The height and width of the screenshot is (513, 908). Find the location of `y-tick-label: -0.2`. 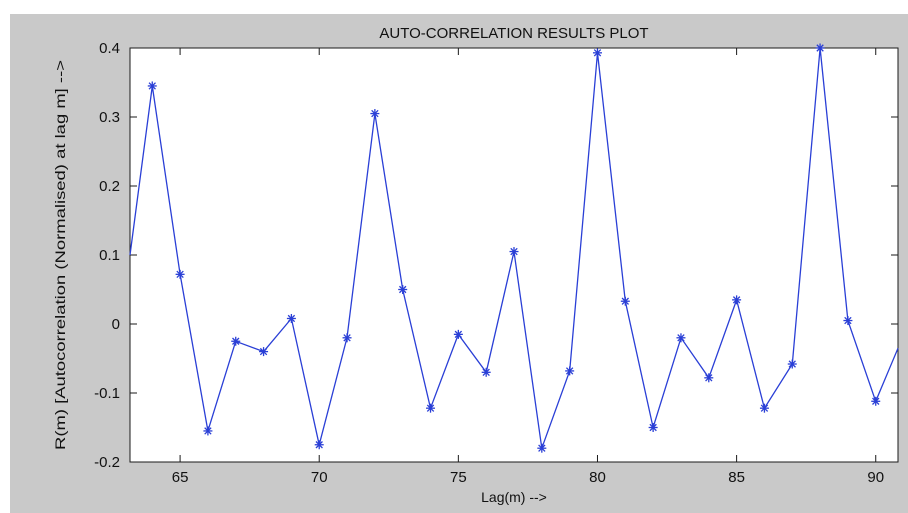

y-tick-label: -0.2 is located at coordinates (107, 462).